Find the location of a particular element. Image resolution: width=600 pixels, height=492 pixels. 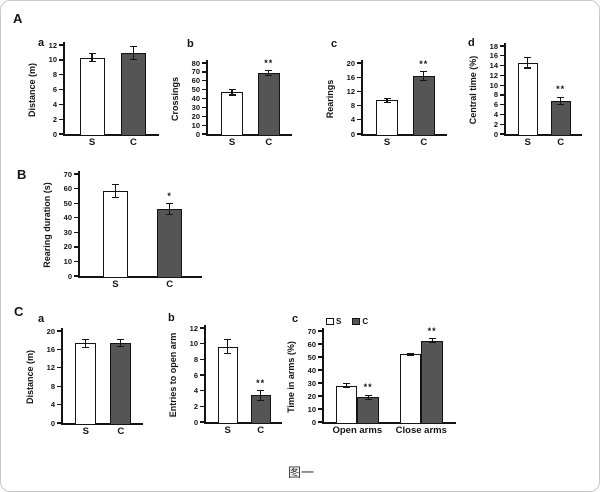

panel-sublabel-Aa: a is located at coordinates (41, 43).